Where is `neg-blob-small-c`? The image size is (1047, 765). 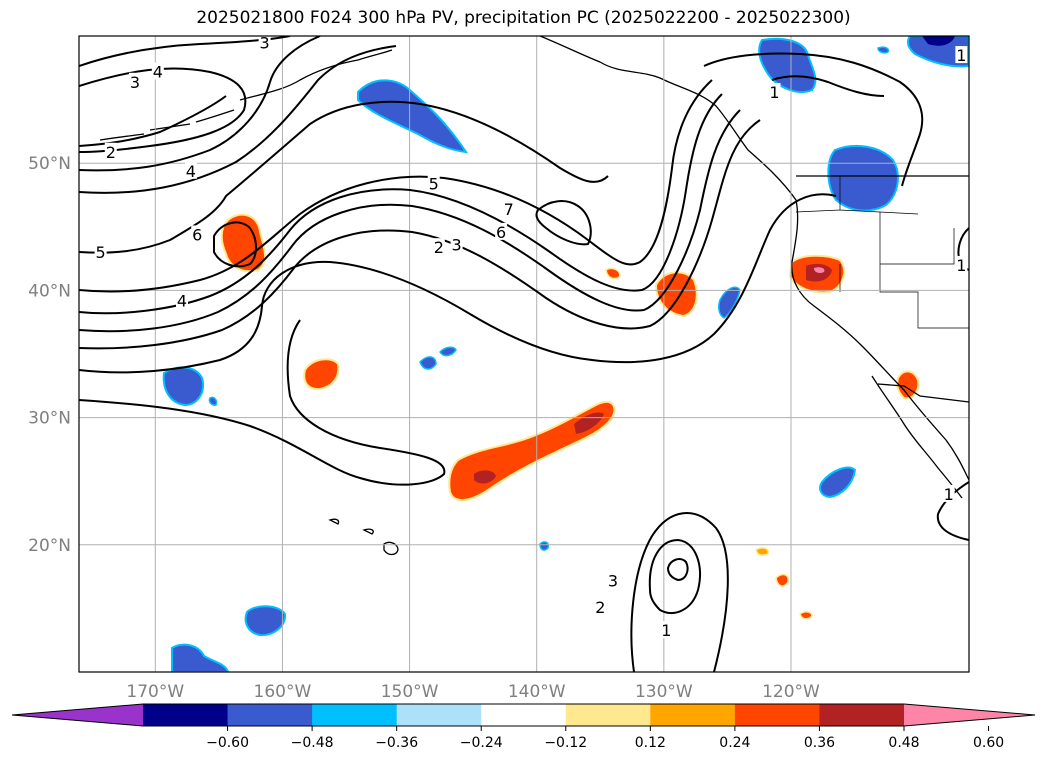 neg-blob-small-c is located at coordinates (448, 351).